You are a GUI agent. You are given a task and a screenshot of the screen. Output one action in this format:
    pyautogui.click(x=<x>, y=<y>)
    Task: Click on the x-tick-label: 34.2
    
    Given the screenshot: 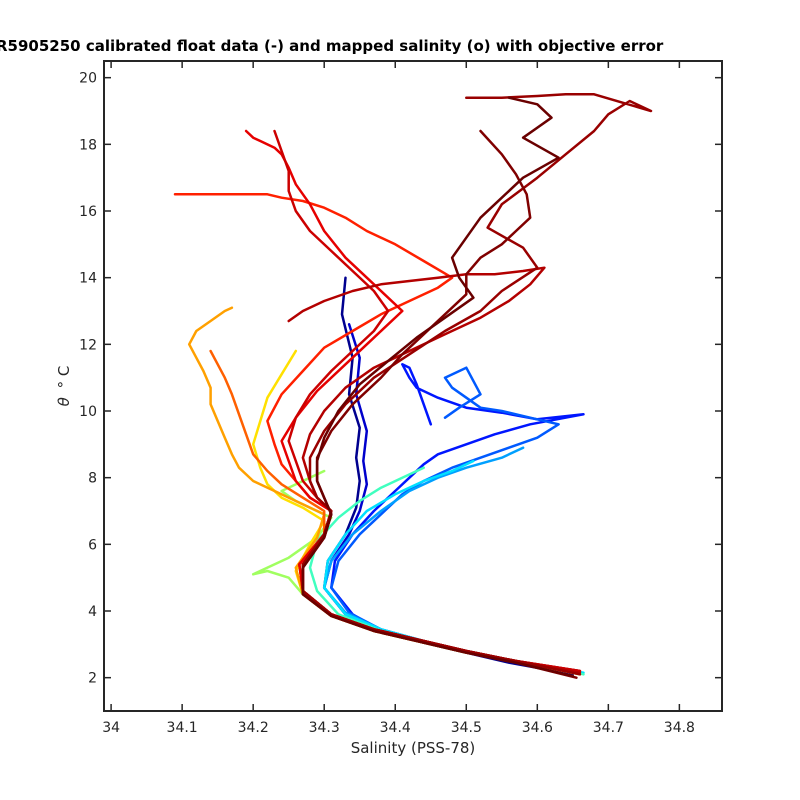 What is the action you would take?
    pyautogui.click(x=253, y=728)
    